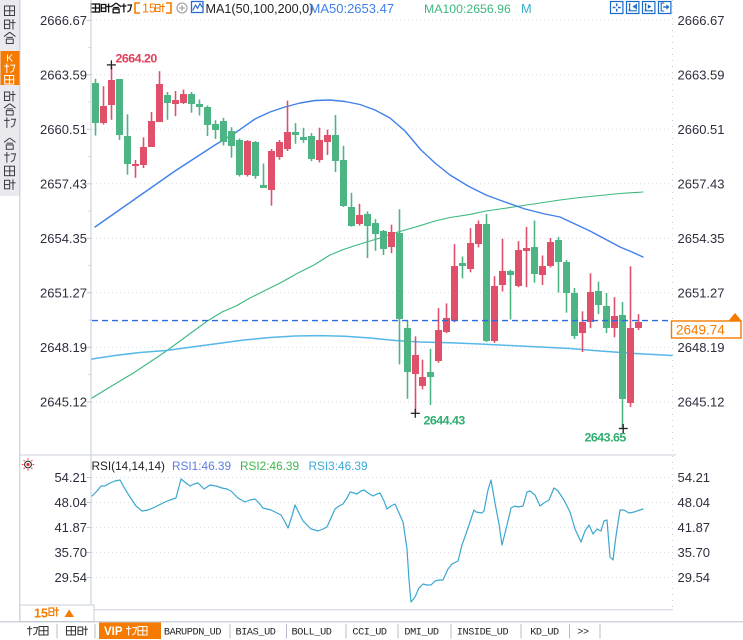 The width and height of the screenshot is (743, 640). Describe the element at coordinates (544, 633) in the screenshot. I see `svg-text: KD_UD` at that location.